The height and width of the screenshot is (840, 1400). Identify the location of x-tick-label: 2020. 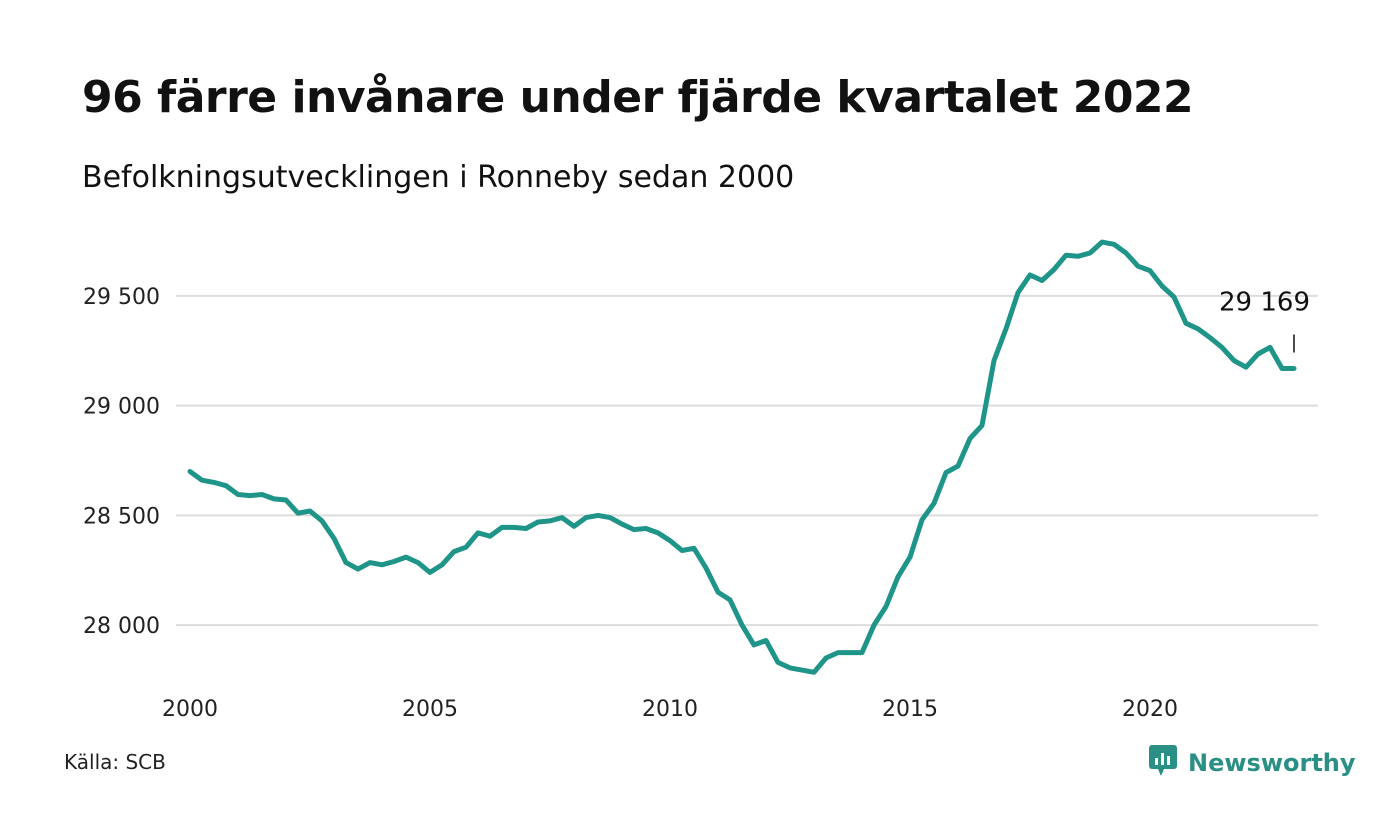
(1150, 709).